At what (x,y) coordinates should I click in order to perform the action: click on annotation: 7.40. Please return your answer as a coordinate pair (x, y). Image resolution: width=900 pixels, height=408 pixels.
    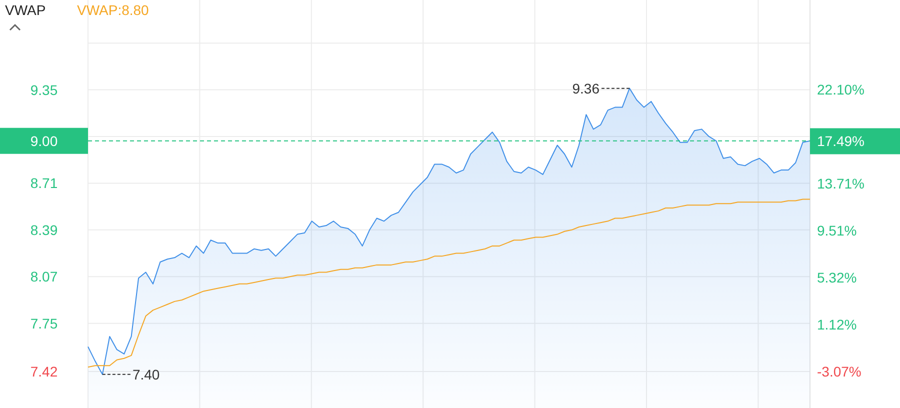
    Looking at the image, I should click on (146, 374).